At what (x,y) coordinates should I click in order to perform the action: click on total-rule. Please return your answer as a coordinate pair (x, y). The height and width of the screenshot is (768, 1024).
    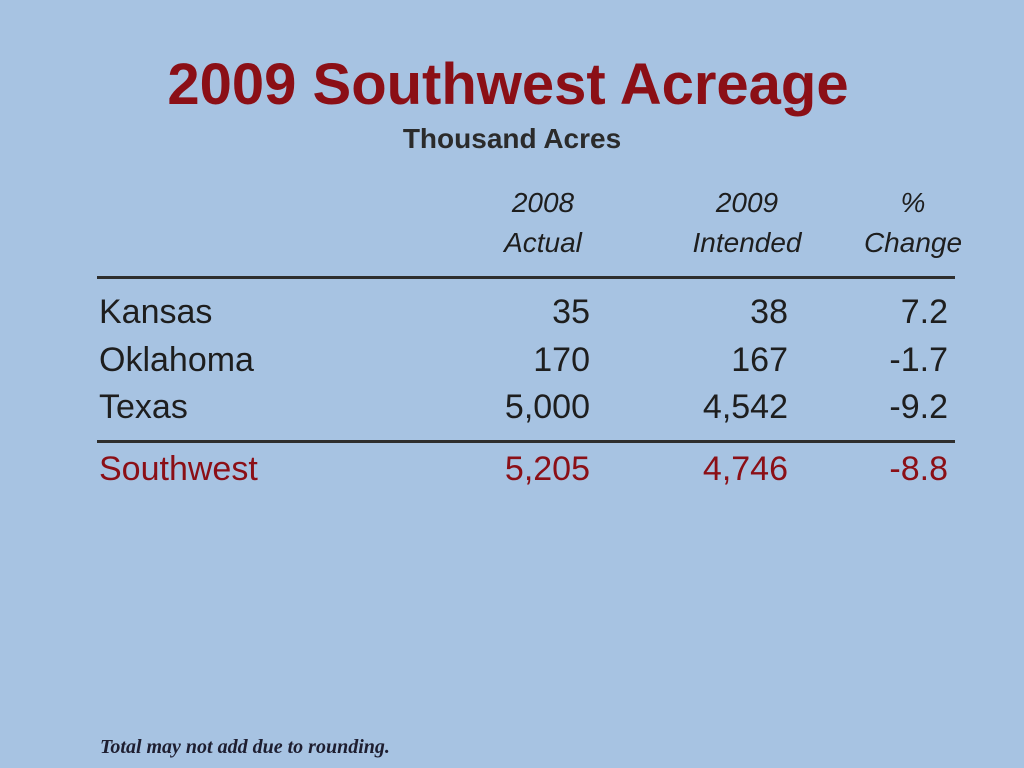
    Looking at the image, I should click on (526, 441).